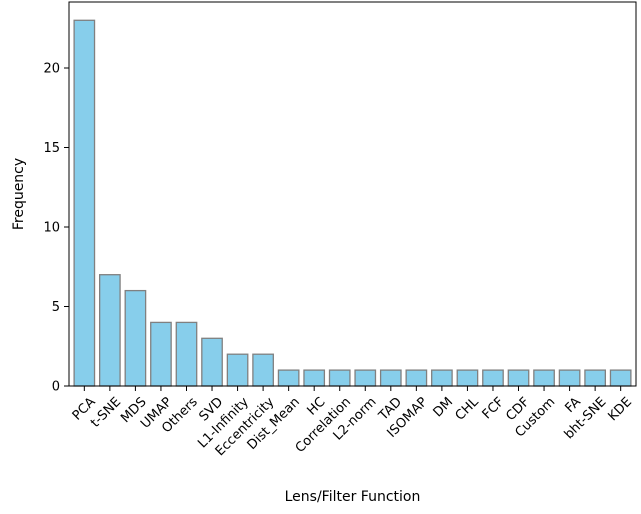 The height and width of the screenshot is (514, 641). Describe the element at coordinates (212, 362) in the screenshot. I see `bar-svd` at that location.